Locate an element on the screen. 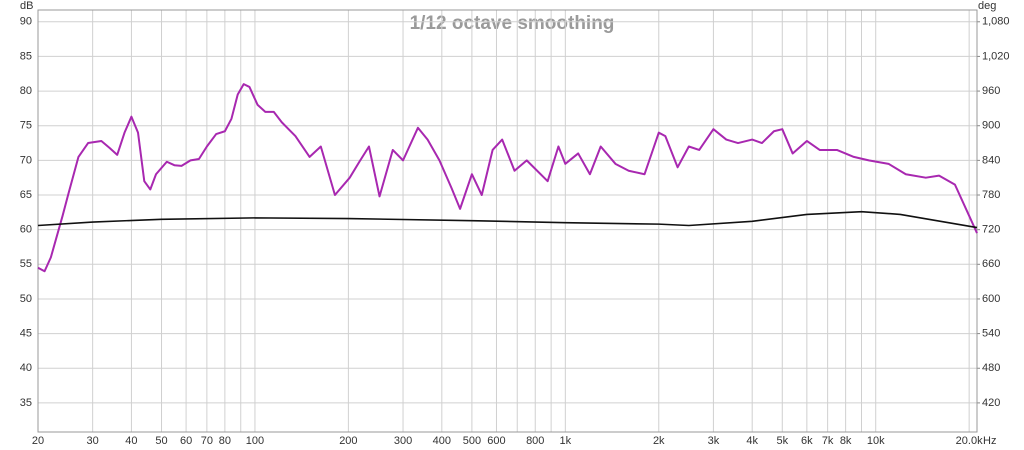 Image resolution: width=1024 pixels, height=450 pixels. y-tick-label: 35 is located at coordinates (26, 403).